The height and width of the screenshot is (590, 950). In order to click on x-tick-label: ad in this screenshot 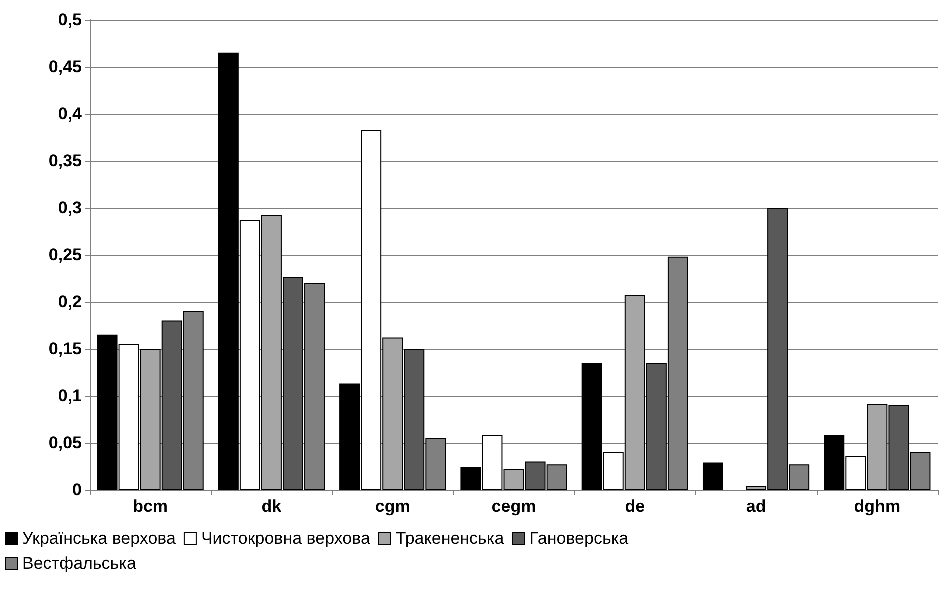, I will do `click(756, 506)`.